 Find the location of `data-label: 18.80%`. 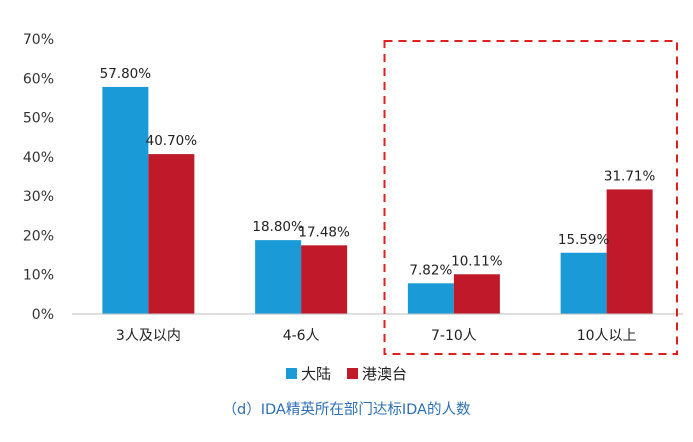

data-label: 18.80% is located at coordinates (278, 227).